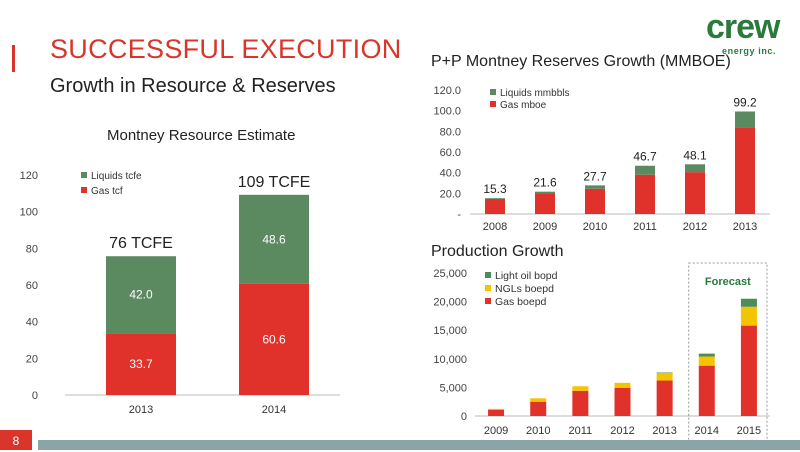  Describe the element at coordinates (201, 135) in the screenshot. I see `resource-chart-title: Montney Resource Estimate` at that location.